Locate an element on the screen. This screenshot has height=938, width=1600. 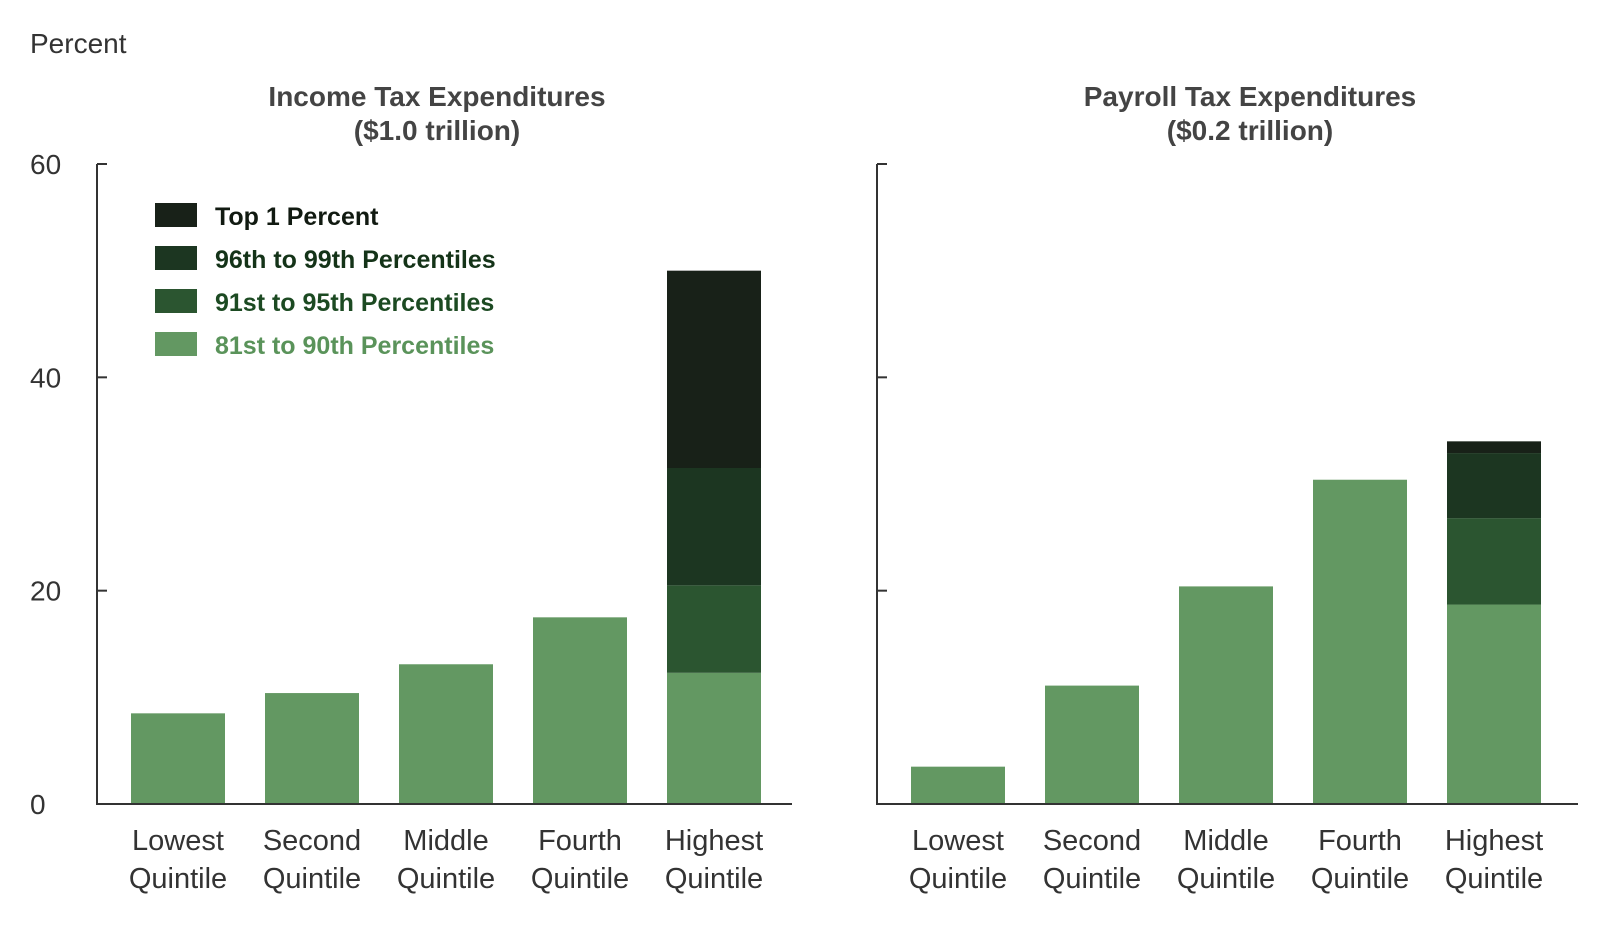
panel-subtitle: ($0.2 trillion) is located at coordinates (1250, 130).